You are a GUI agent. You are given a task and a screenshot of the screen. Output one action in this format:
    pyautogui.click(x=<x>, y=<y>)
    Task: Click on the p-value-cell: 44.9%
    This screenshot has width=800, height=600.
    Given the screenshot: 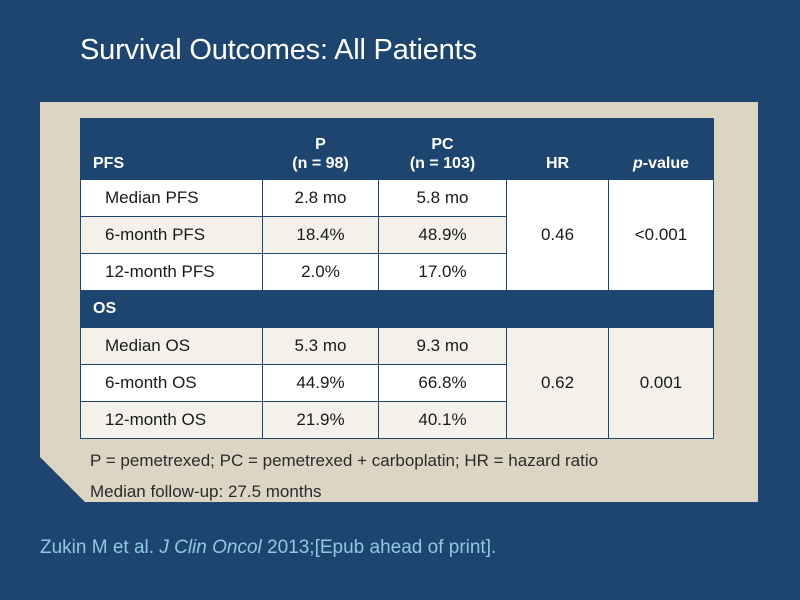 What is the action you would take?
    pyautogui.click(x=321, y=383)
    